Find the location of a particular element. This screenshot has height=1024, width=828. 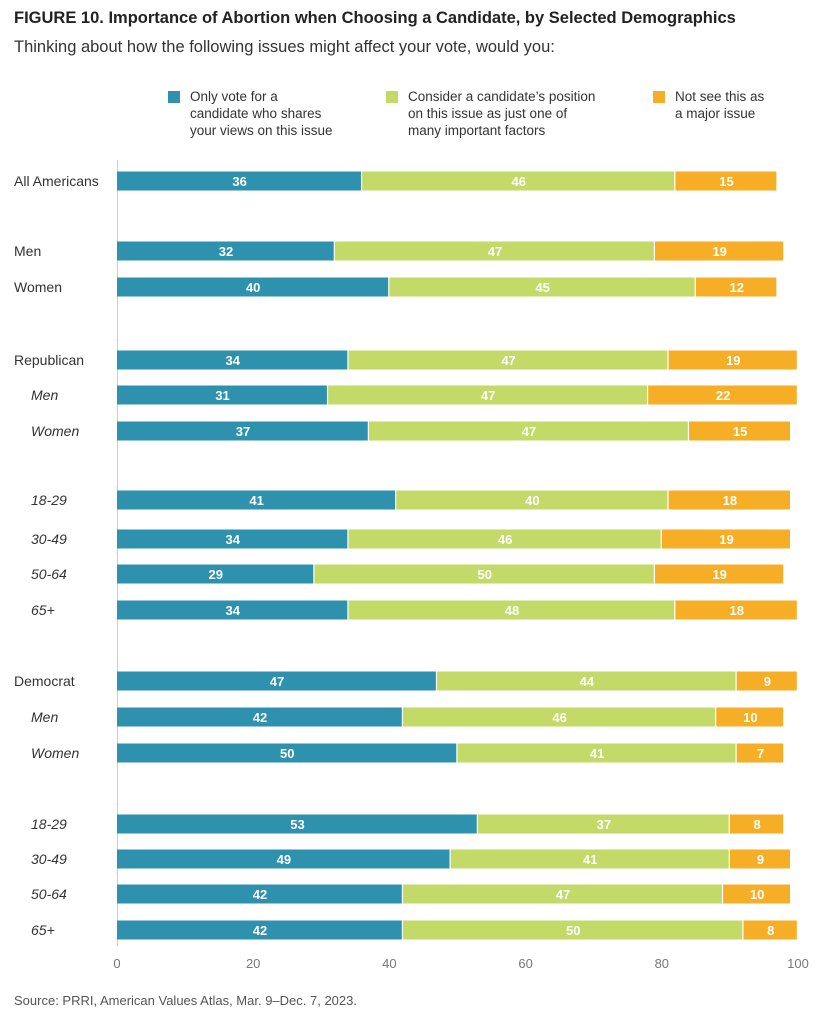

data-label: 32 is located at coordinates (226, 251).